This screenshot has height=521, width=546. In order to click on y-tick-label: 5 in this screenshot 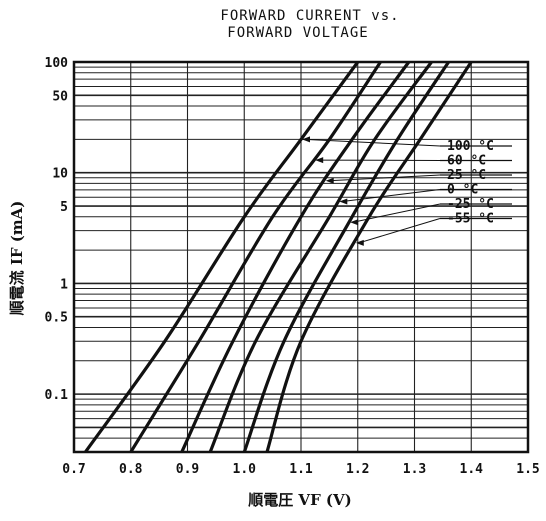, I will do `click(64, 207)`.